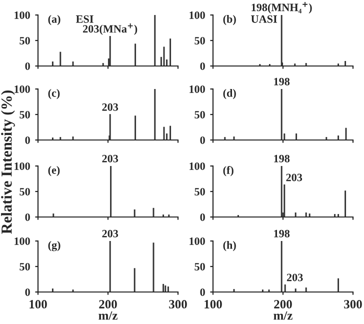 This screenshot has width=364, height=324. I want to click on annotation: (e), so click(54, 171).